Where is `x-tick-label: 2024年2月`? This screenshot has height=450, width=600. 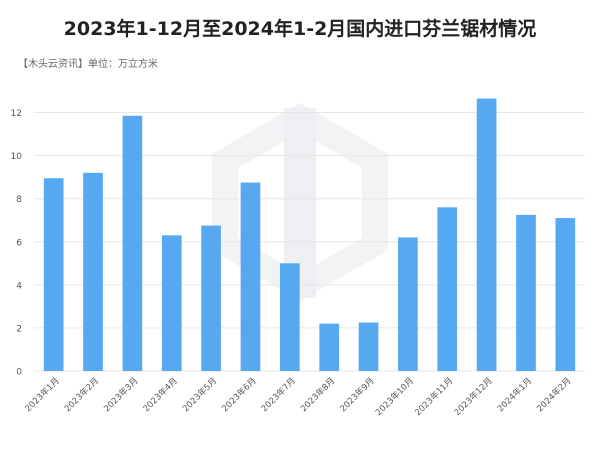 x-tick-label: 2024年2月 is located at coordinates (554, 394).